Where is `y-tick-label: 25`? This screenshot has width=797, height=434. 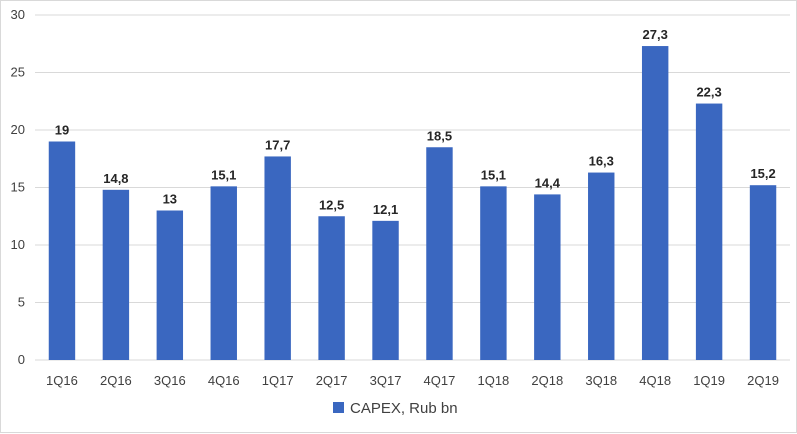 y-tick-label: 25 is located at coordinates (18, 72).